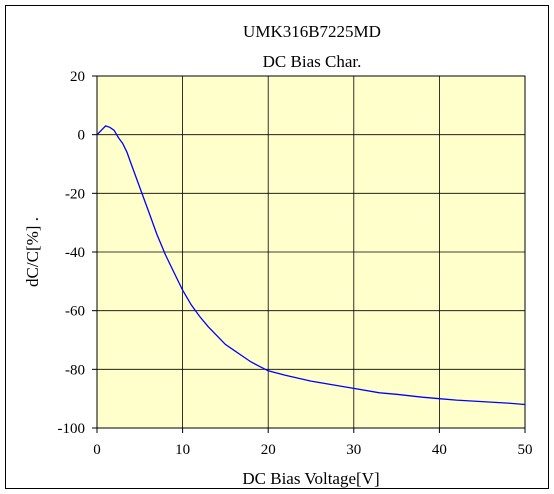 This screenshot has height=494, width=554. What do you see at coordinates (75, 312) in the screenshot?
I see `y-tick-label: -60` at bounding box center [75, 312].